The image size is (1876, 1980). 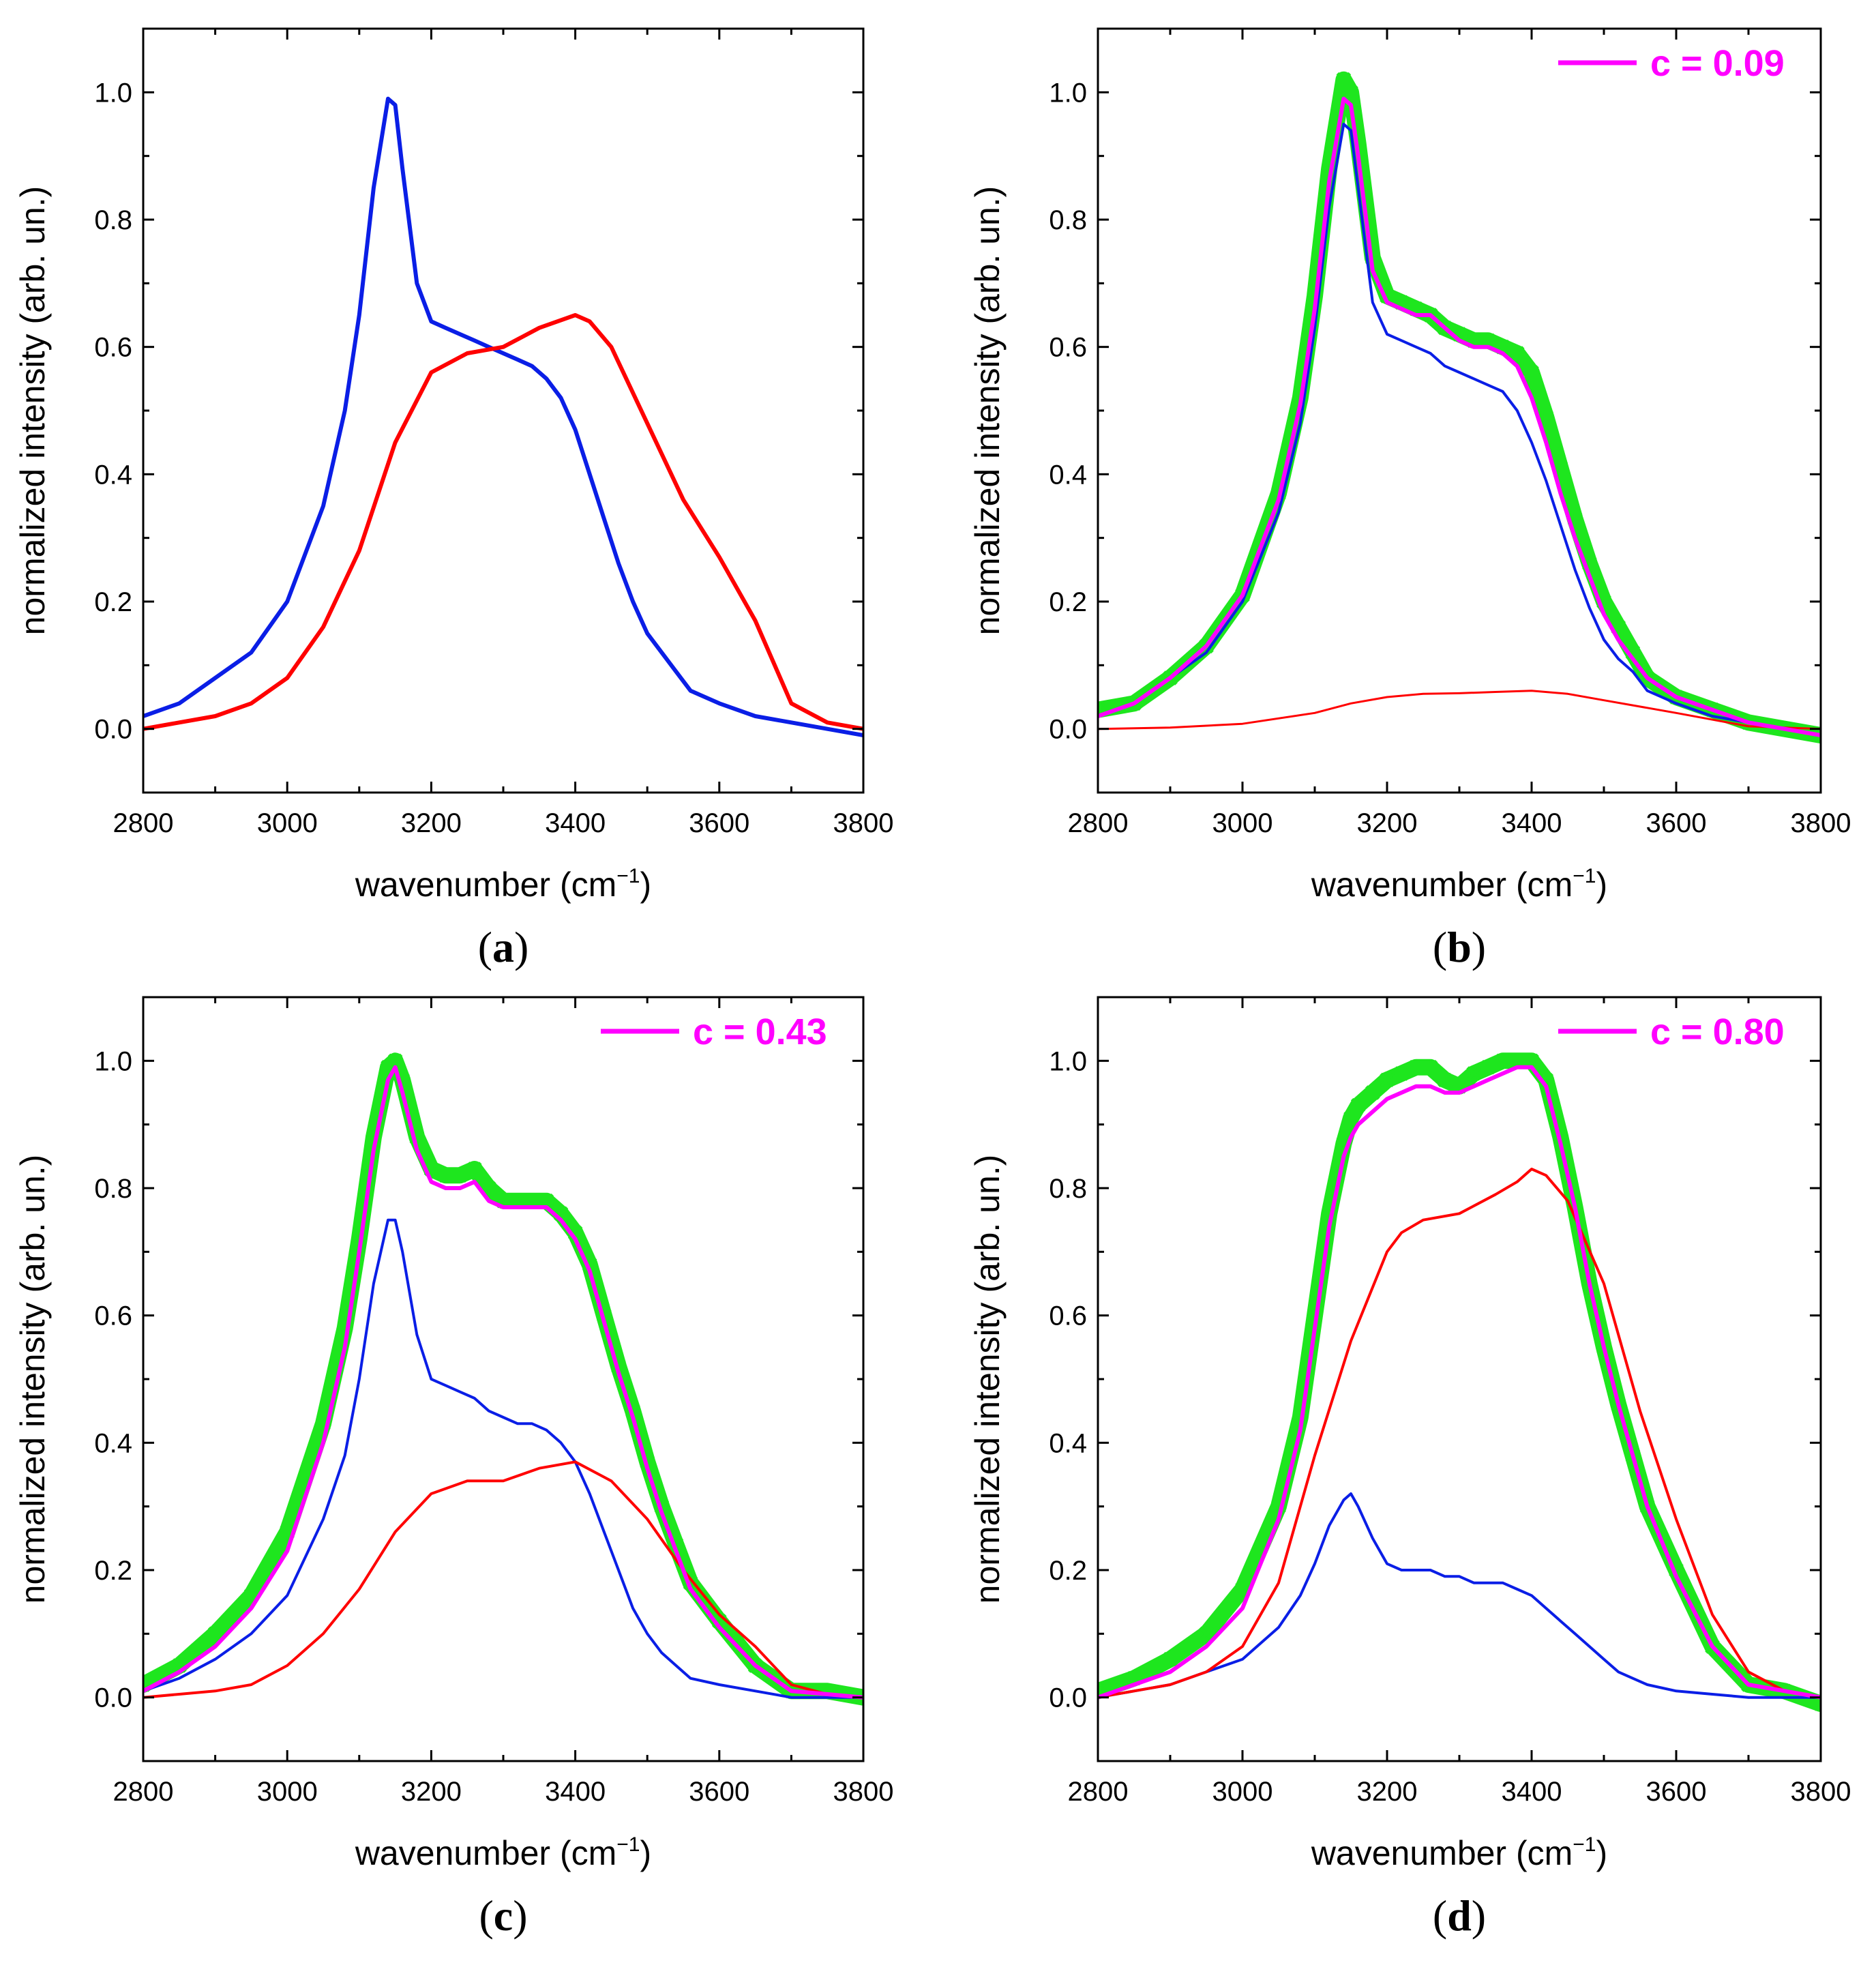 What do you see at coordinates (503, 1915) in the screenshot?
I see `panel-label: (c)` at bounding box center [503, 1915].